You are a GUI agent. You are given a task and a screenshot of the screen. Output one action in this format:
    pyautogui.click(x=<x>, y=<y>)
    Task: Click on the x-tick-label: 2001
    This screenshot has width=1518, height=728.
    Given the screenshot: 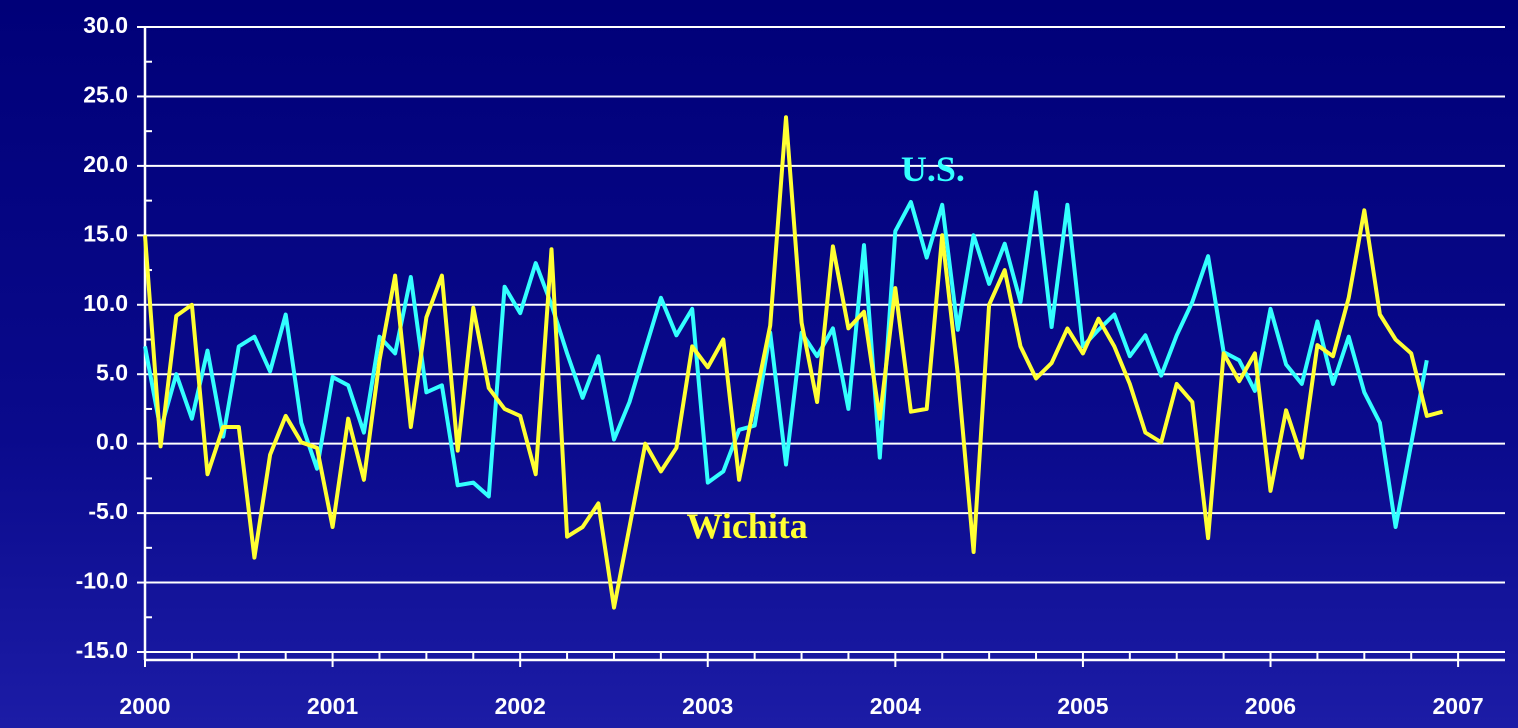 What is the action you would take?
    pyautogui.click(x=332, y=706)
    